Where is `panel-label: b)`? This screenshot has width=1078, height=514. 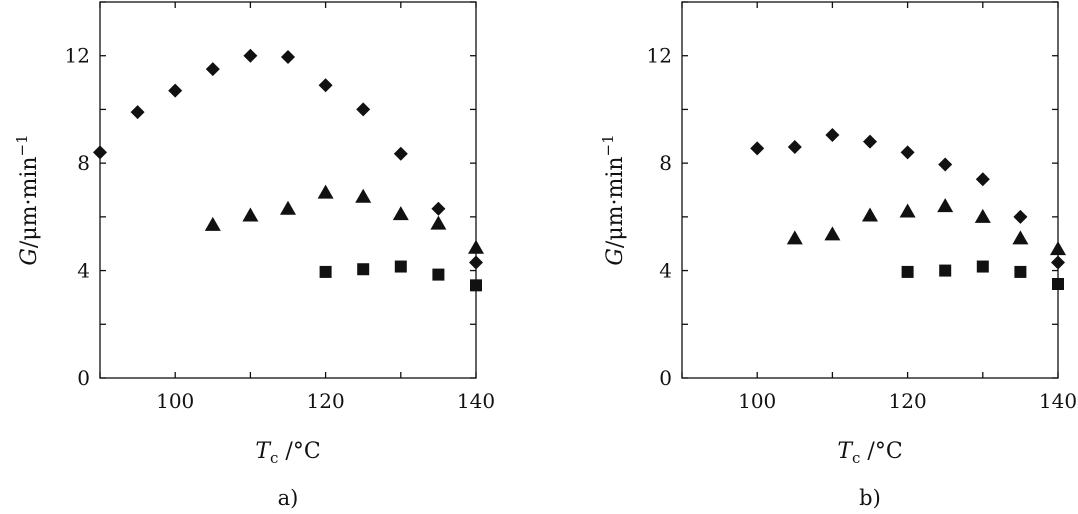
panel-label: b) is located at coordinates (870, 498).